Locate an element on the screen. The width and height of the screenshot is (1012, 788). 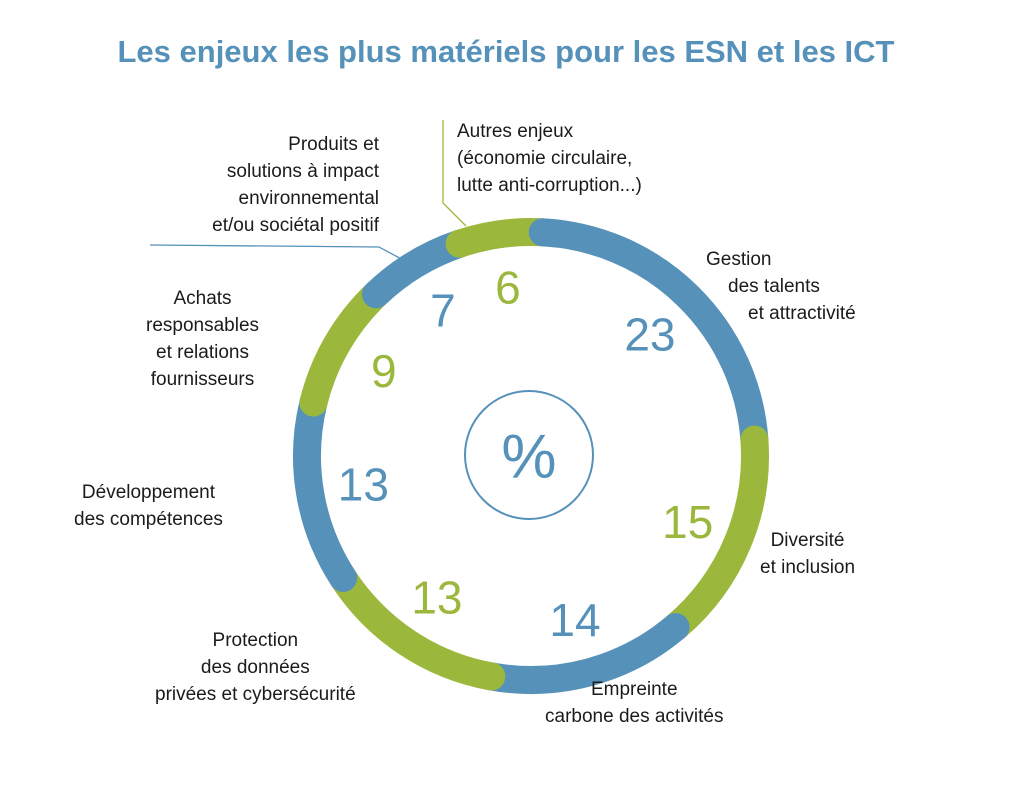
leader-line-autres-enjeux is located at coordinates (454, 173).